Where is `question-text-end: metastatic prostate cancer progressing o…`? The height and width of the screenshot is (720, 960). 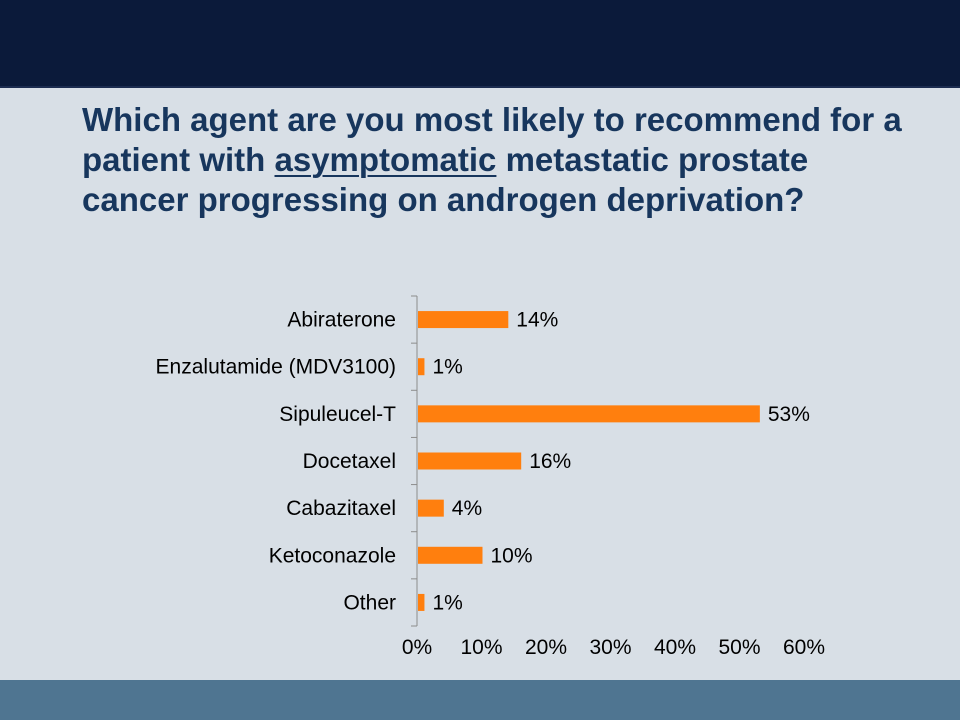
question-text-end: metastatic prostate cancer progressing o… is located at coordinates (445, 179).